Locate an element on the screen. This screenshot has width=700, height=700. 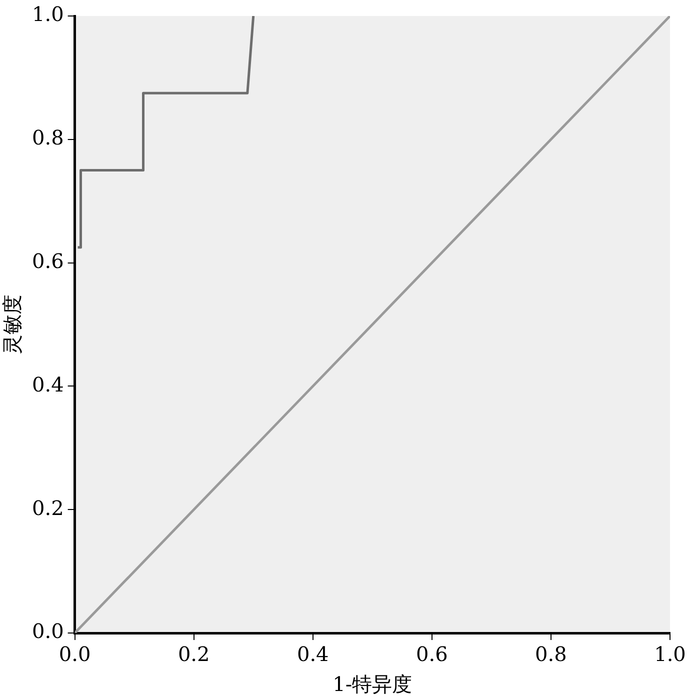
y-tick-label: 0.8 is located at coordinates (48, 138).